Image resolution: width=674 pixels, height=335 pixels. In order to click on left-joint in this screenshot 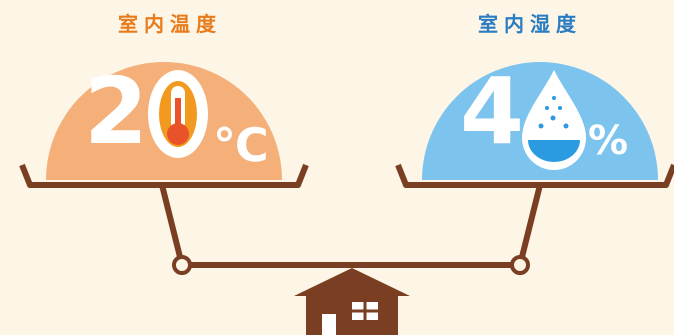, I will do `click(182, 265)`.